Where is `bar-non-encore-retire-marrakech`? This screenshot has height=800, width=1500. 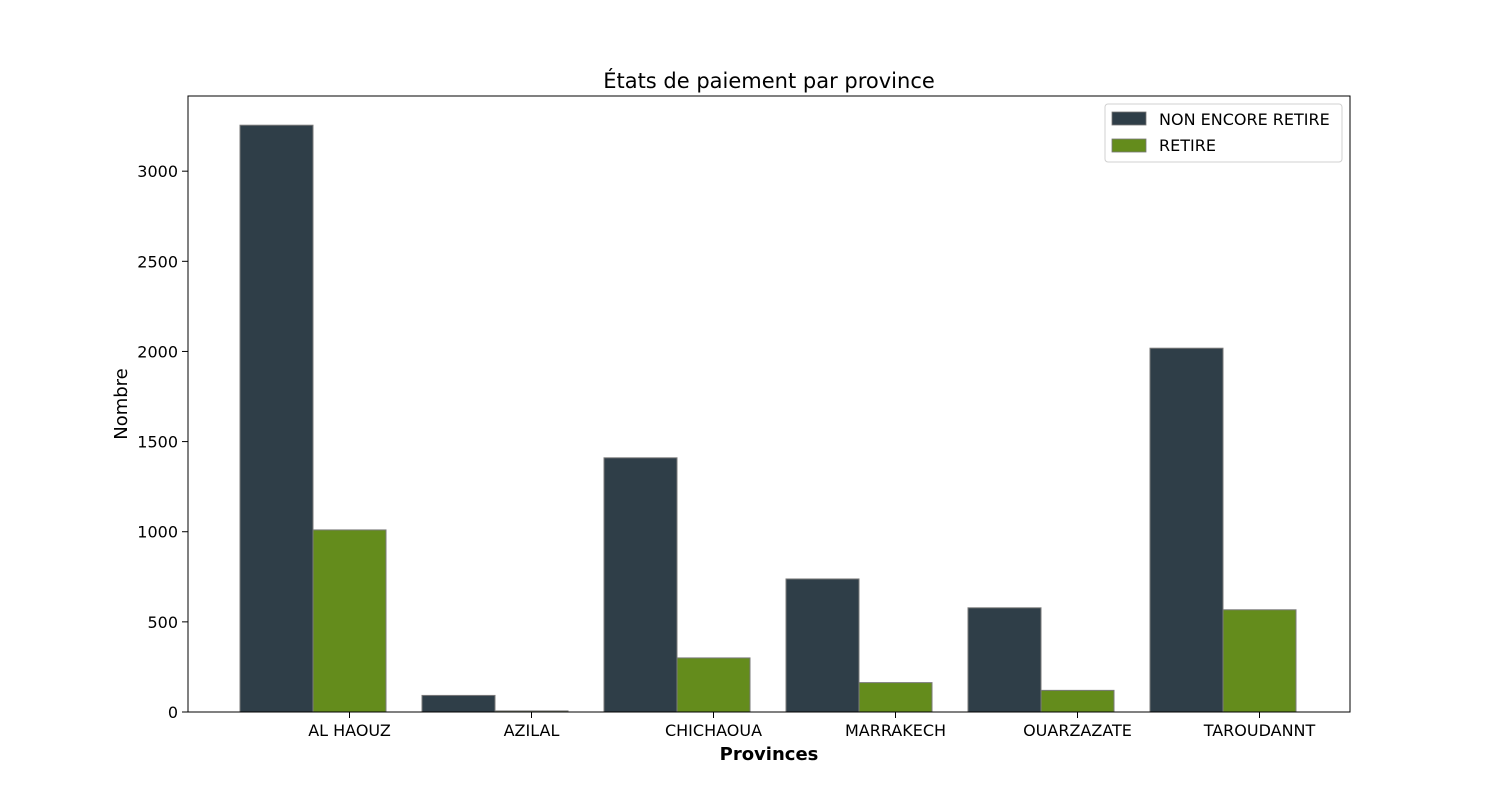
bar-non-encore-retire-marrakech is located at coordinates (822, 645).